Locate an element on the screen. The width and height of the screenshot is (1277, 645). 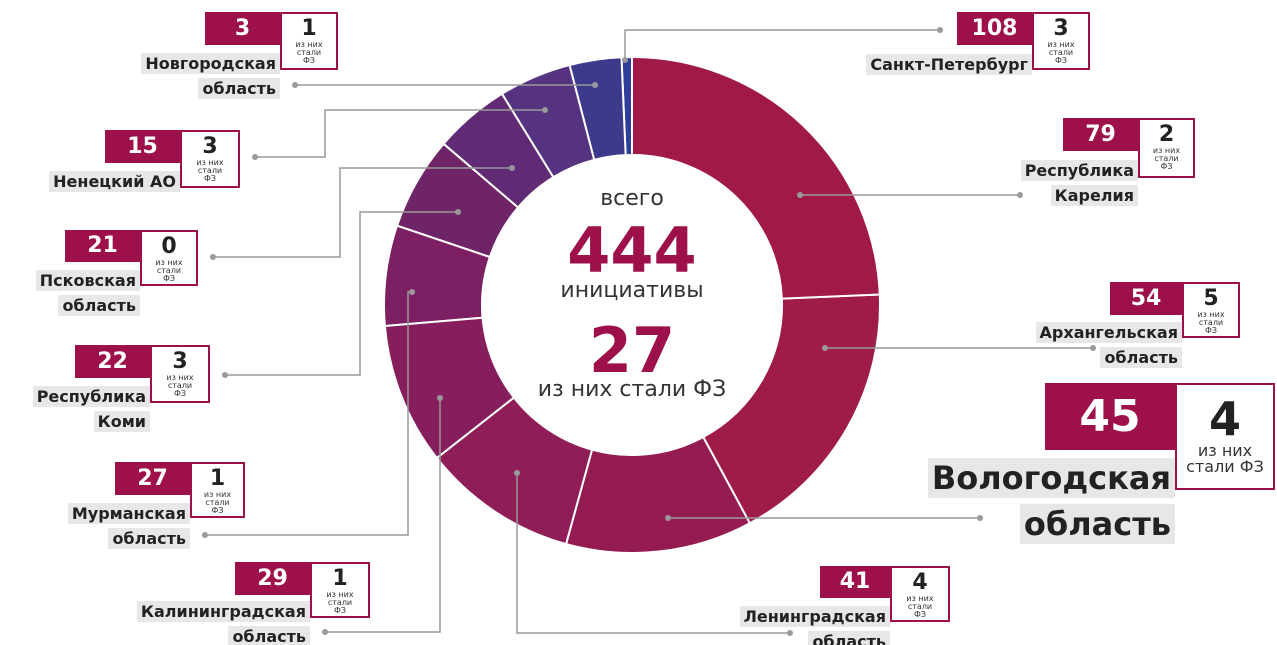
region-name: Новгородская область is located at coordinates (190, 76).